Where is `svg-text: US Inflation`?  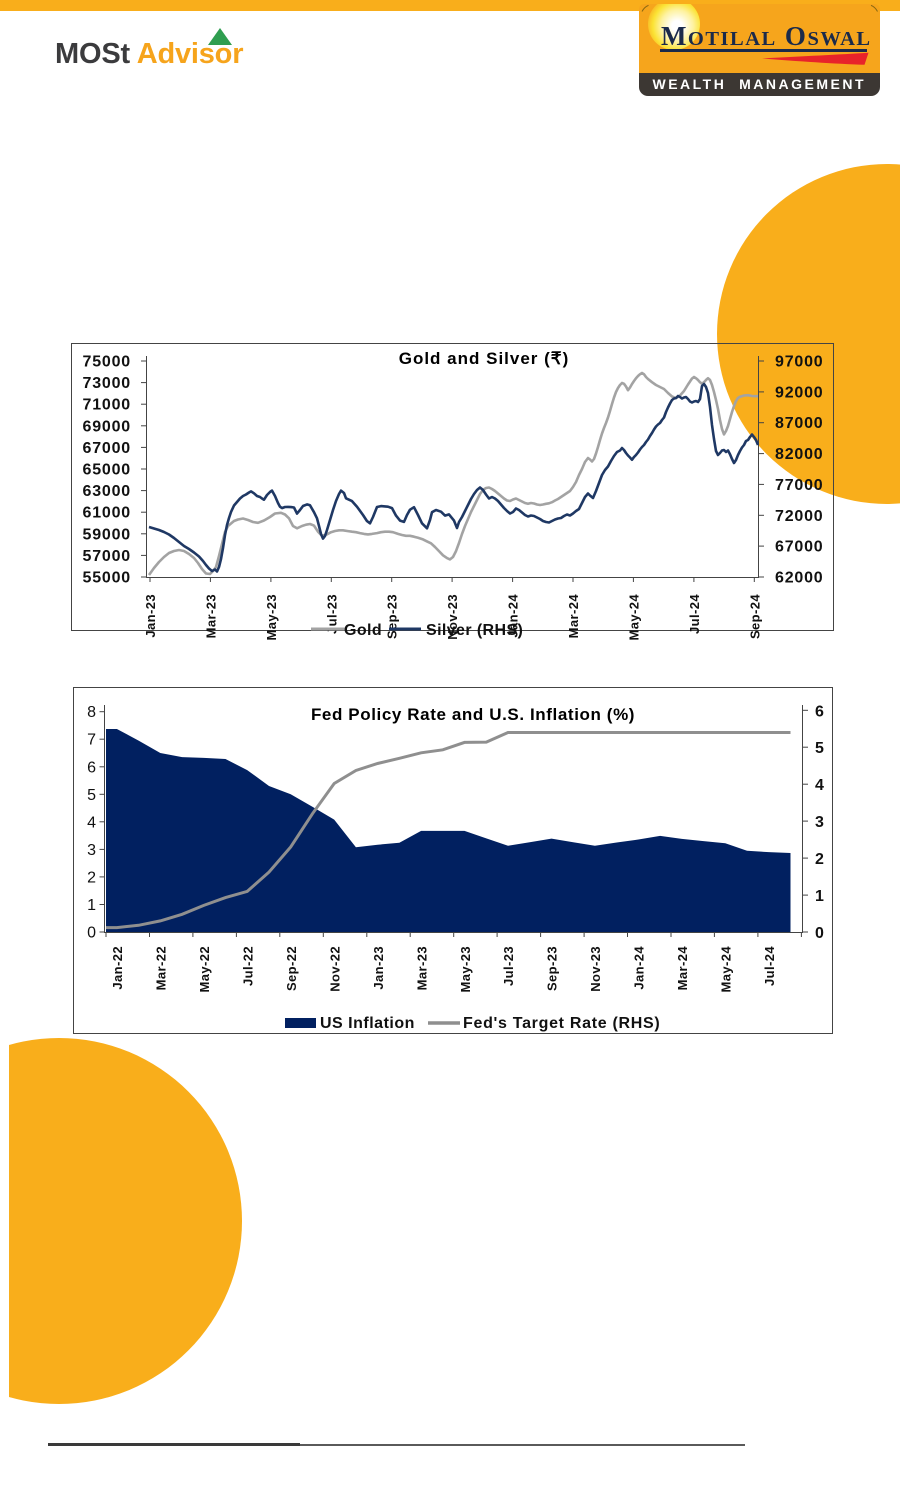
svg-text: US Inflation is located at coordinates (367, 1023).